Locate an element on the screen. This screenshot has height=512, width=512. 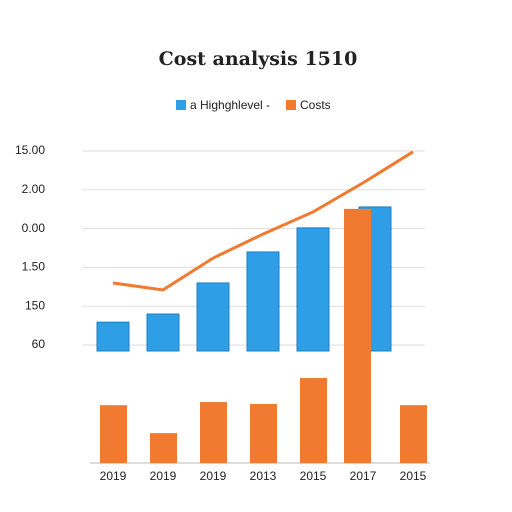
y-label: 60 is located at coordinates (39, 344).